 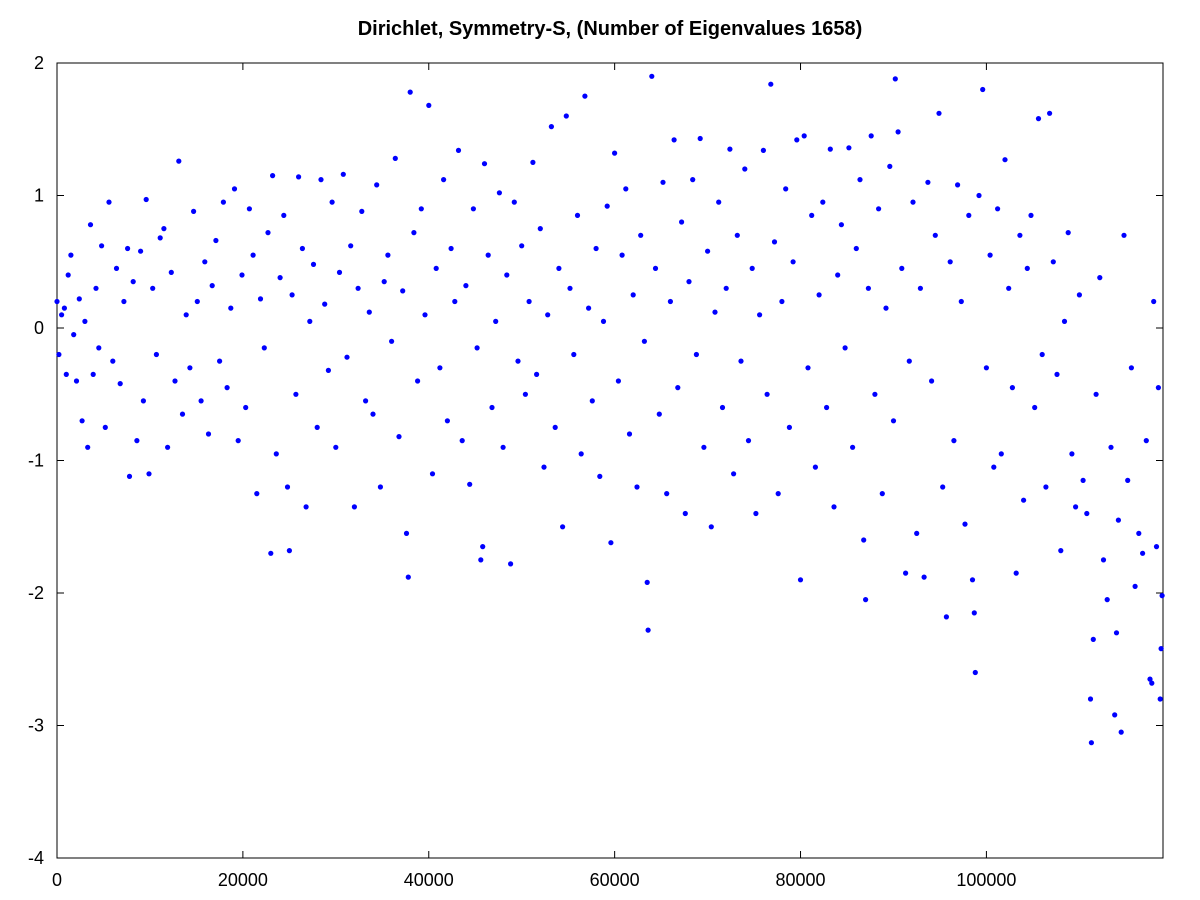 I want to click on x-tick-label: 100000, so click(x=986, y=880).